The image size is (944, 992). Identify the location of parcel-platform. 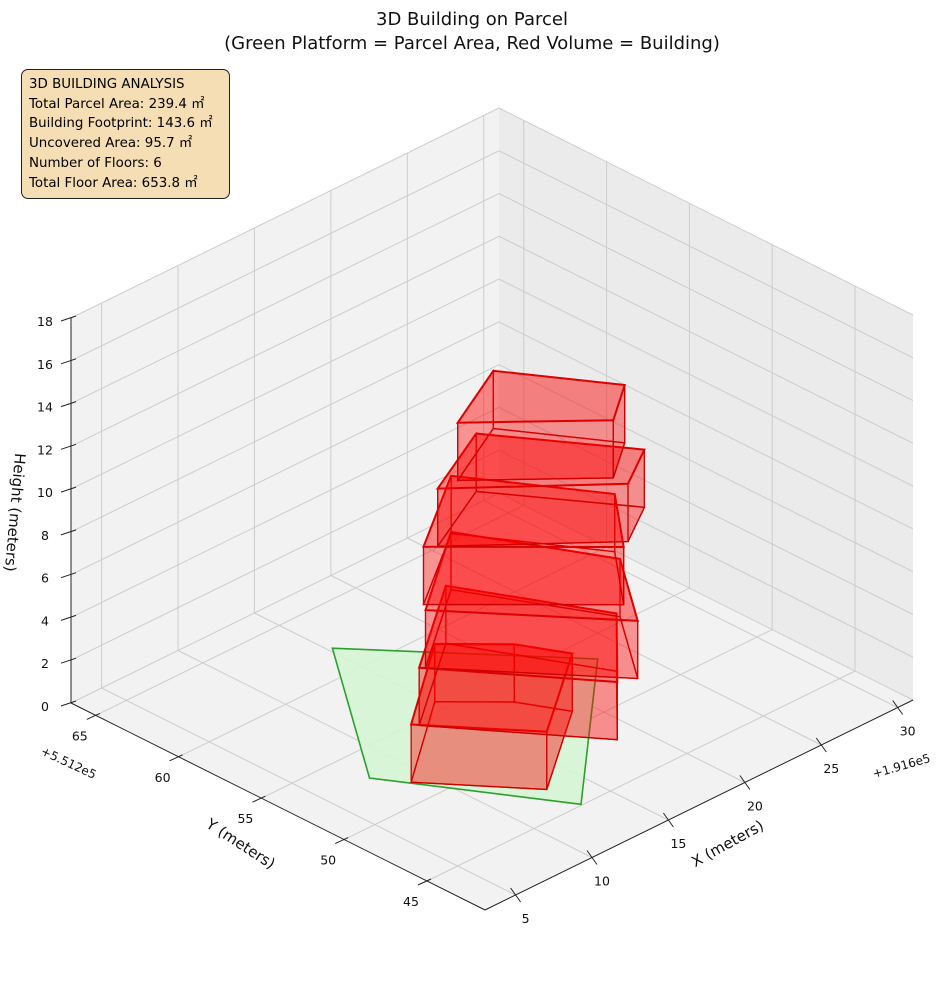
(465, 726).